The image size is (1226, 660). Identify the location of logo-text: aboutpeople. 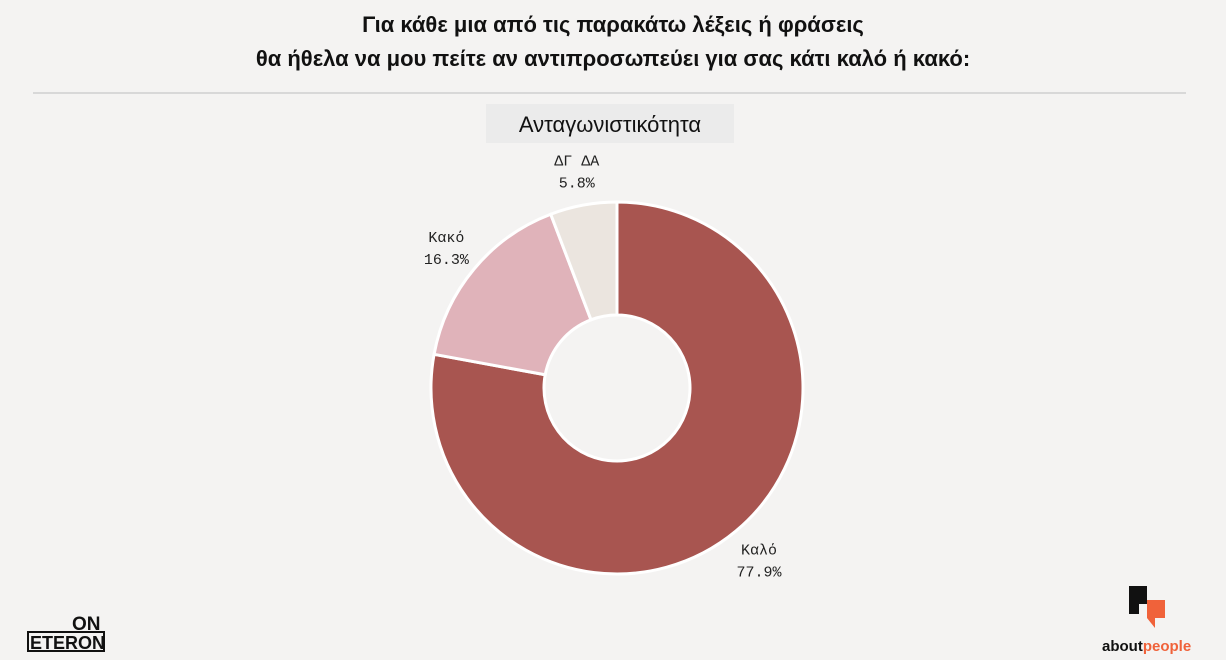
(1146, 646).